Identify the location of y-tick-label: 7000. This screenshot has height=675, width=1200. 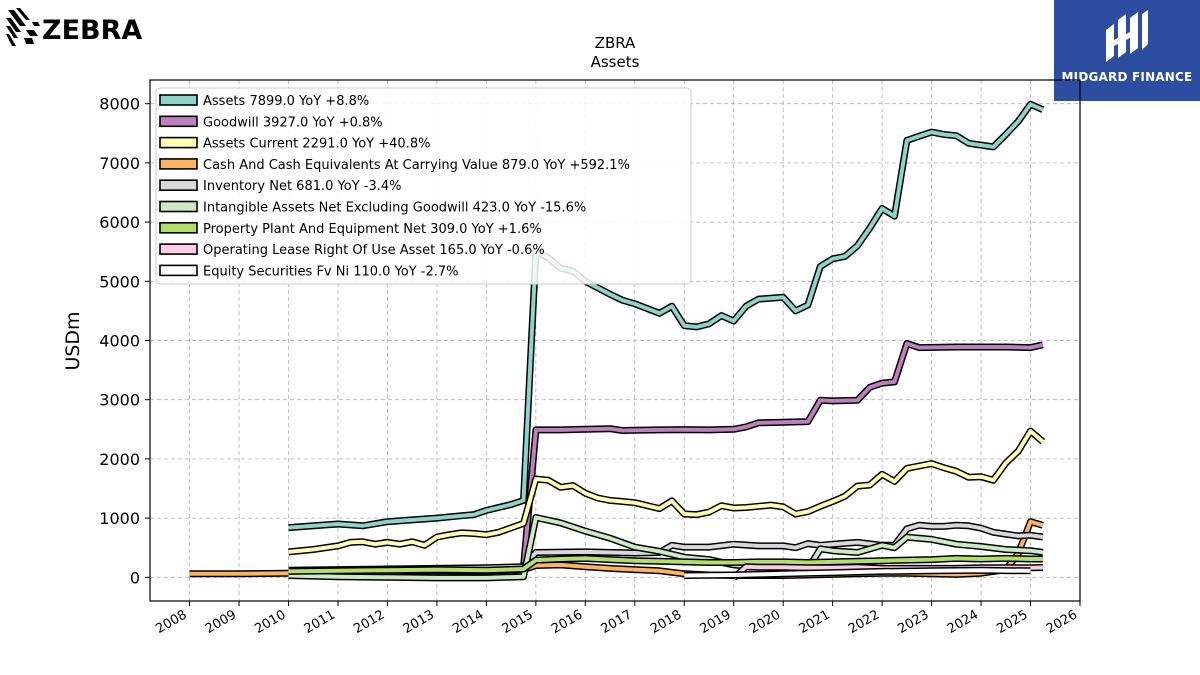
(119, 163).